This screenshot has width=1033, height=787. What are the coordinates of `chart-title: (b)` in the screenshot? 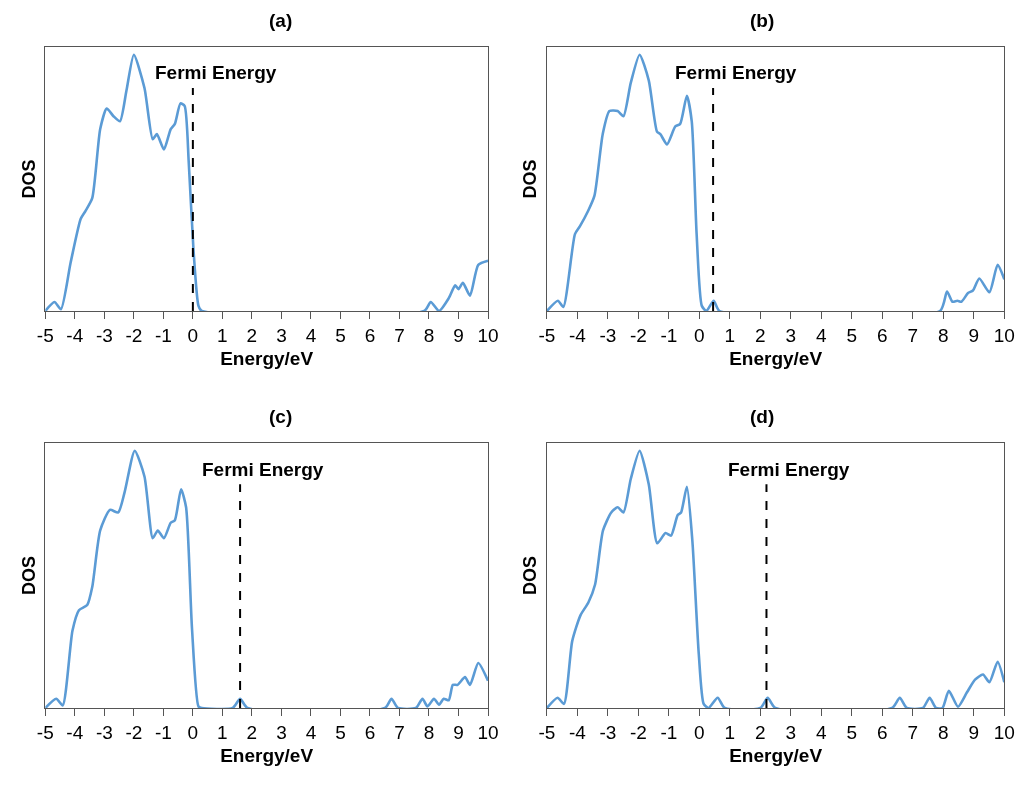 It's located at (762, 20).